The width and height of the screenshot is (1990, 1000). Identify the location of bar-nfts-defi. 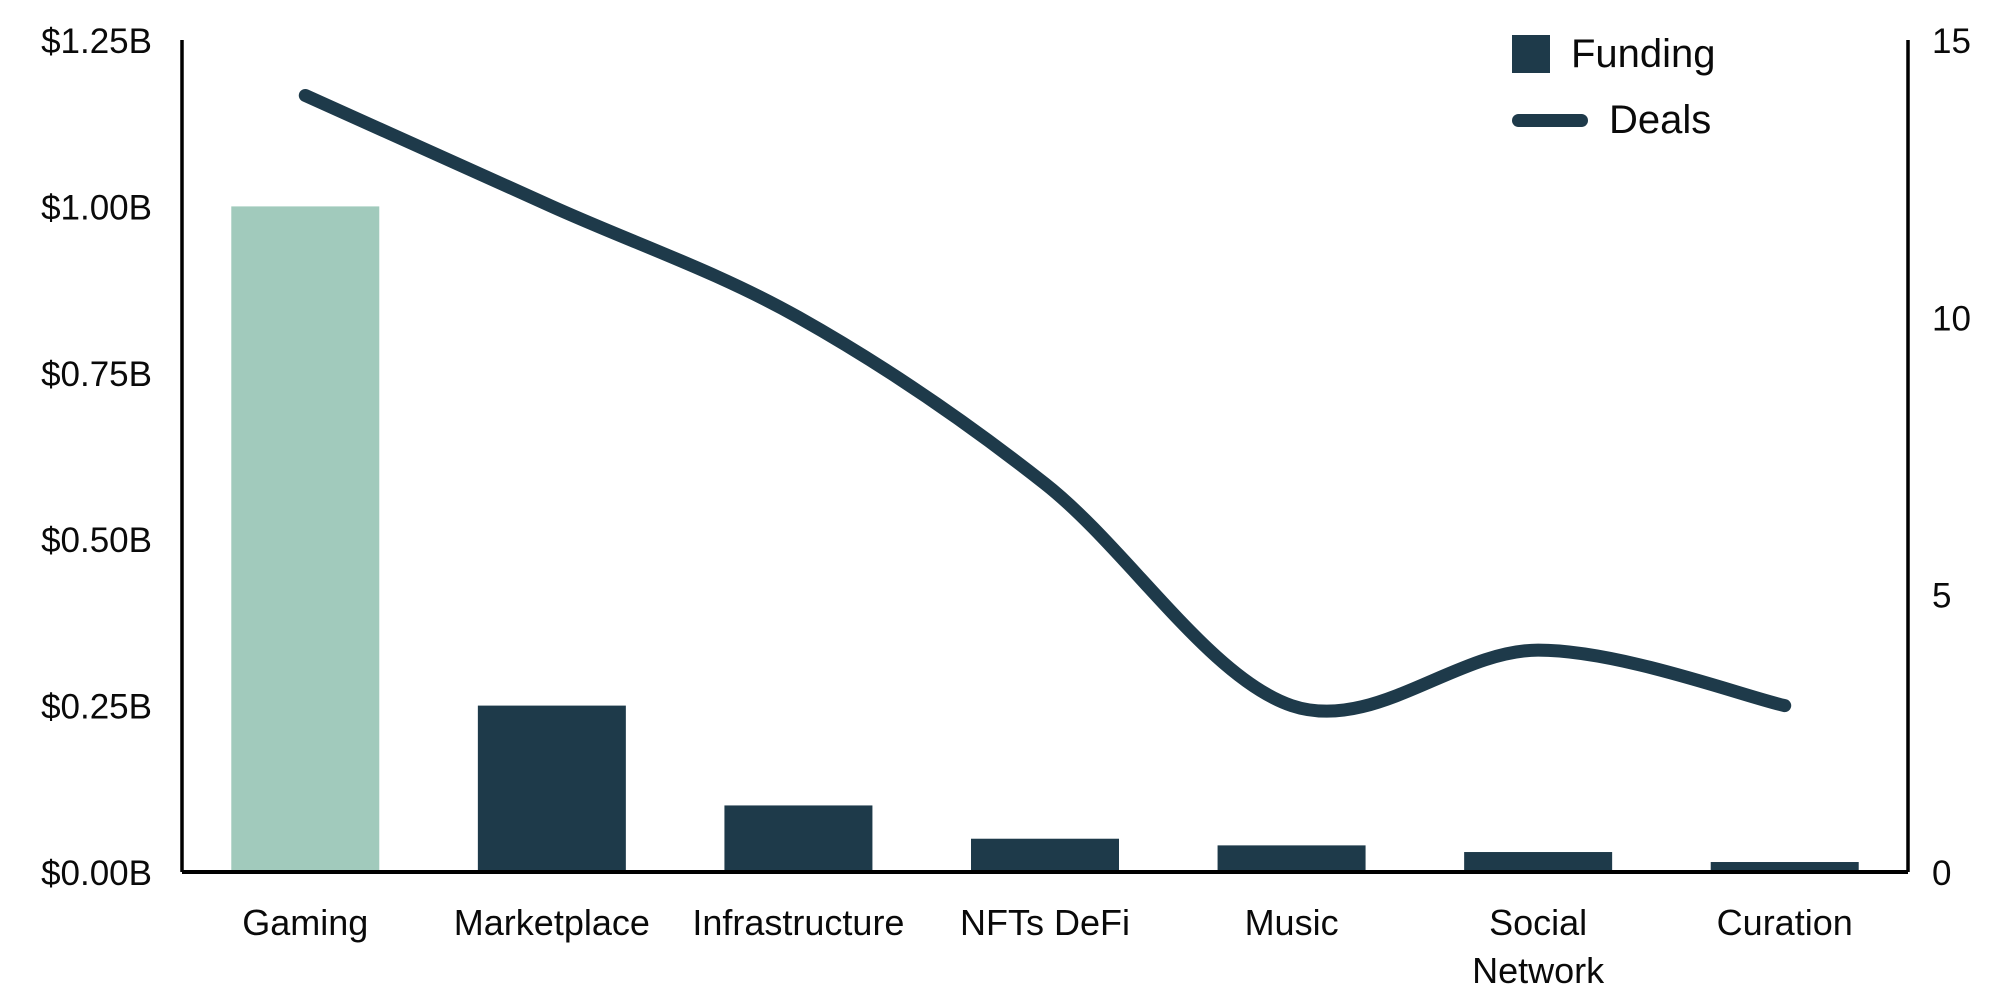
(1045, 855).